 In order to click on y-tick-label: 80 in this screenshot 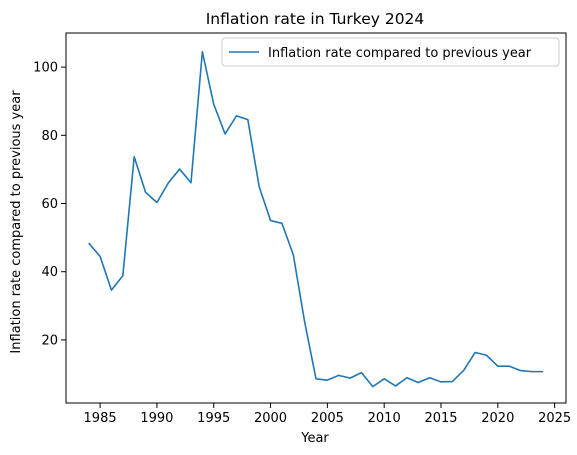, I will do `click(49, 136)`.